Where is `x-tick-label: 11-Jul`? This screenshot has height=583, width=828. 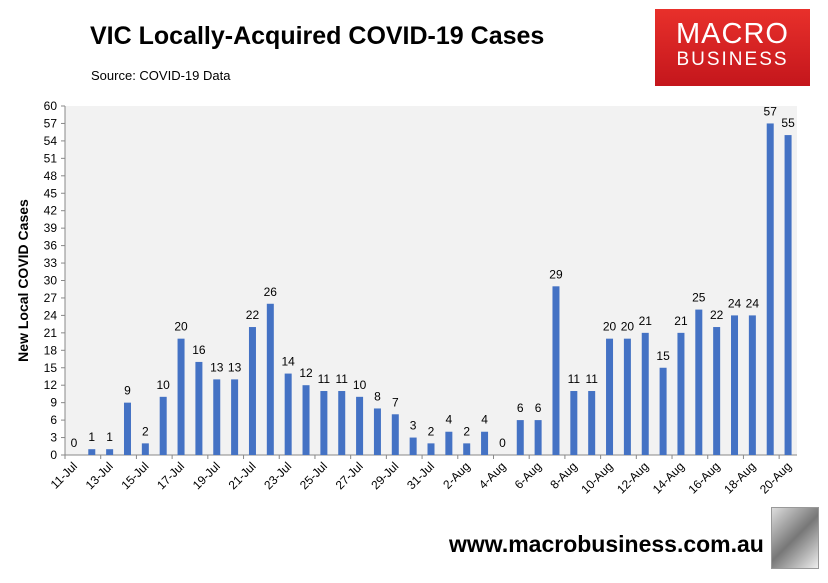
x-tick-label: 11-Jul is located at coordinates (64, 475).